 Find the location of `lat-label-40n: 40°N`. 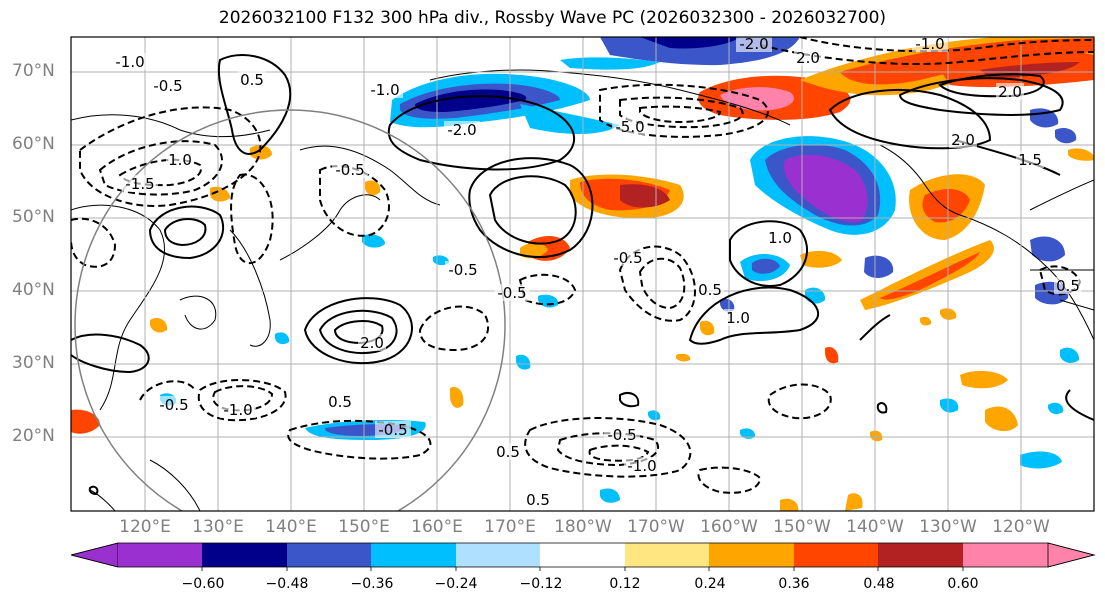

lat-label-40n: 40°N is located at coordinates (33, 290).